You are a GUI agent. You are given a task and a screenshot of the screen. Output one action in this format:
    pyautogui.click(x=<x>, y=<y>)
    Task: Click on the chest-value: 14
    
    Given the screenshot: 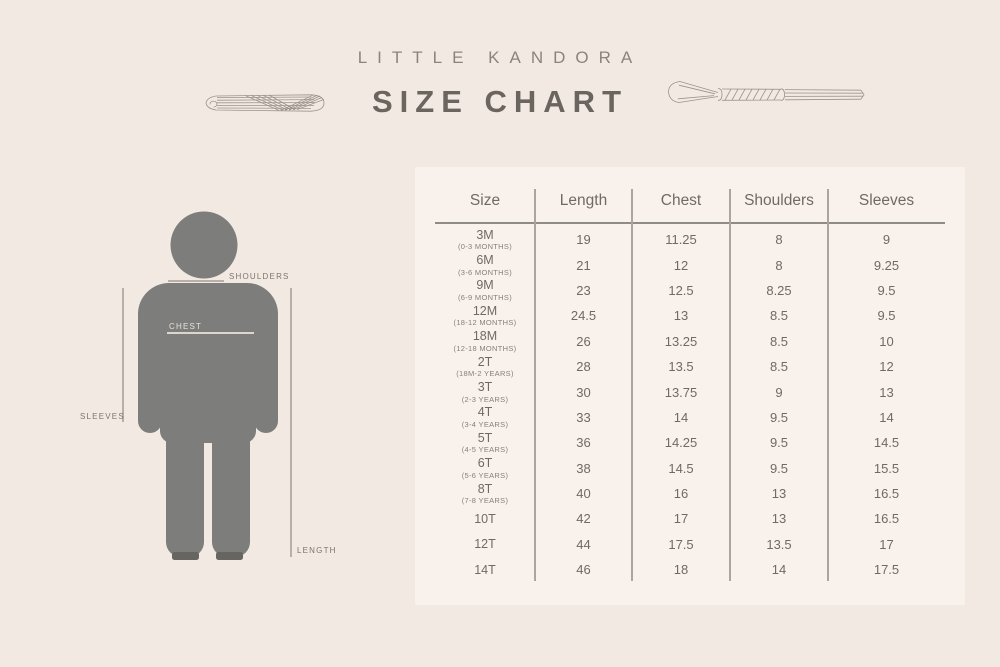 What is the action you would take?
    pyautogui.click(x=681, y=417)
    